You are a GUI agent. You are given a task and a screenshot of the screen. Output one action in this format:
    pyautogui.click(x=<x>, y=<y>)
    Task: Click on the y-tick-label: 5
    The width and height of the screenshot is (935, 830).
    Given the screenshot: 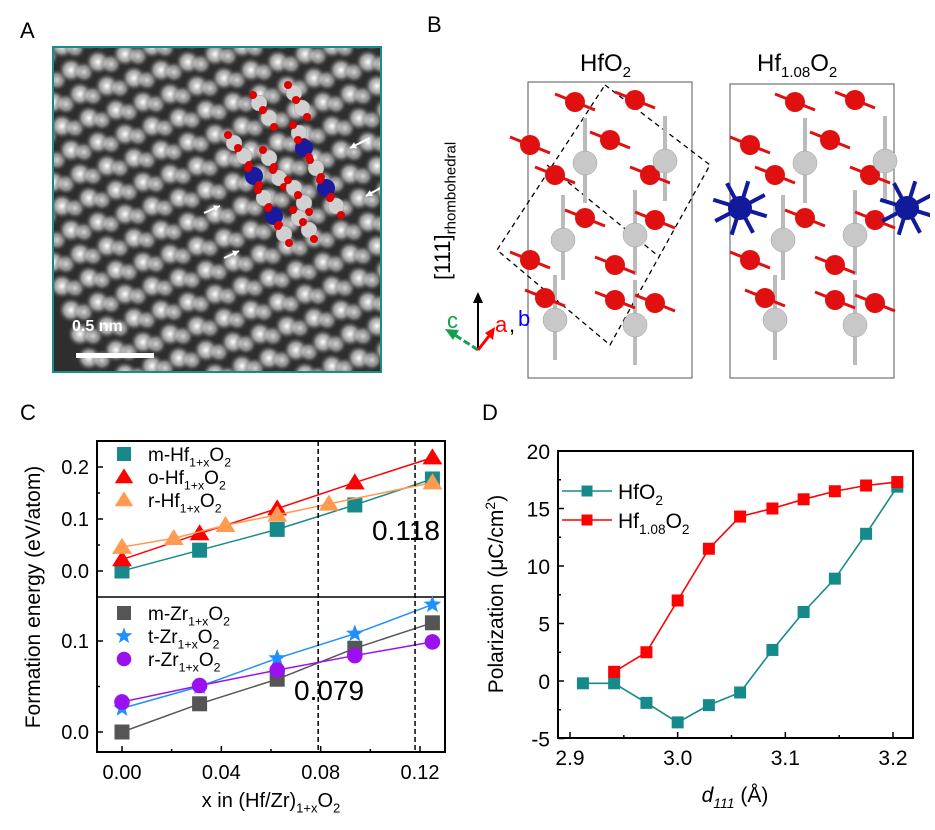 What is the action you would take?
    pyautogui.click(x=544, y=625)
    